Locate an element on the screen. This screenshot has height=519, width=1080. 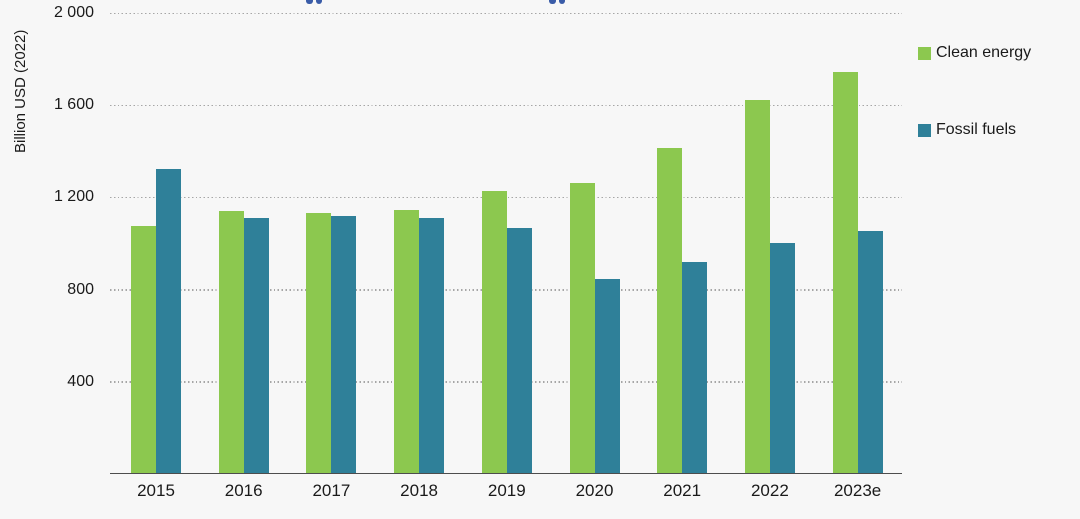
bar-group-2018 is located at coordinates (419, 243).